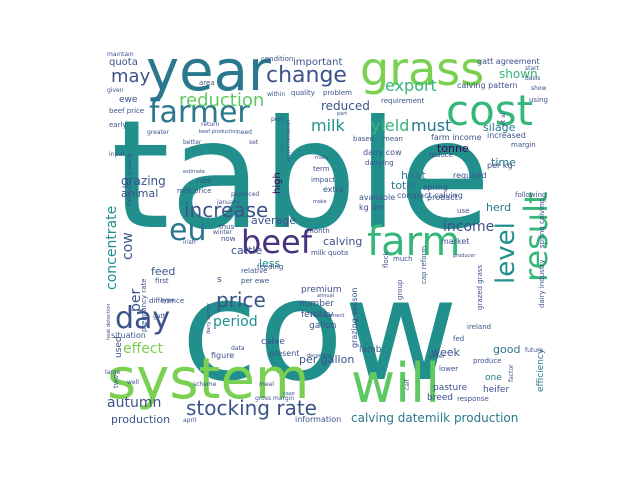 The width and height of the screenshot is (640, 480). What do you see at coordinates (117, 154) in the screenshot?
I see `word-input: input` at bounding box center [117, 154].